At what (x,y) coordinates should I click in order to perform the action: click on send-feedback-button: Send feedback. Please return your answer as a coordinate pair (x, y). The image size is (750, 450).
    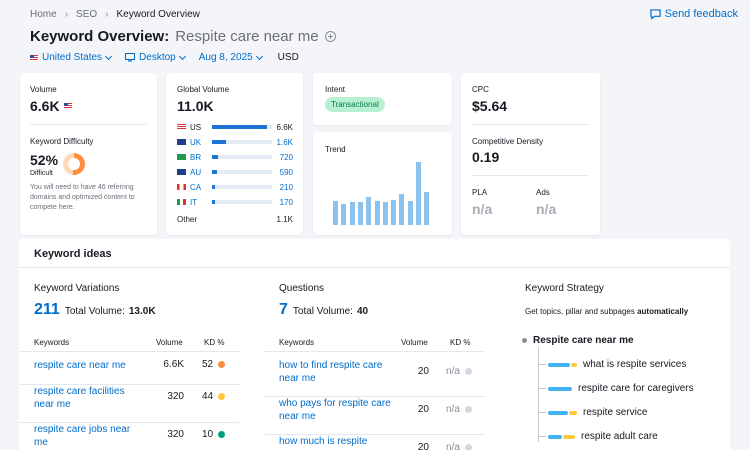
    Looking at the image, I should click on (693, 14).